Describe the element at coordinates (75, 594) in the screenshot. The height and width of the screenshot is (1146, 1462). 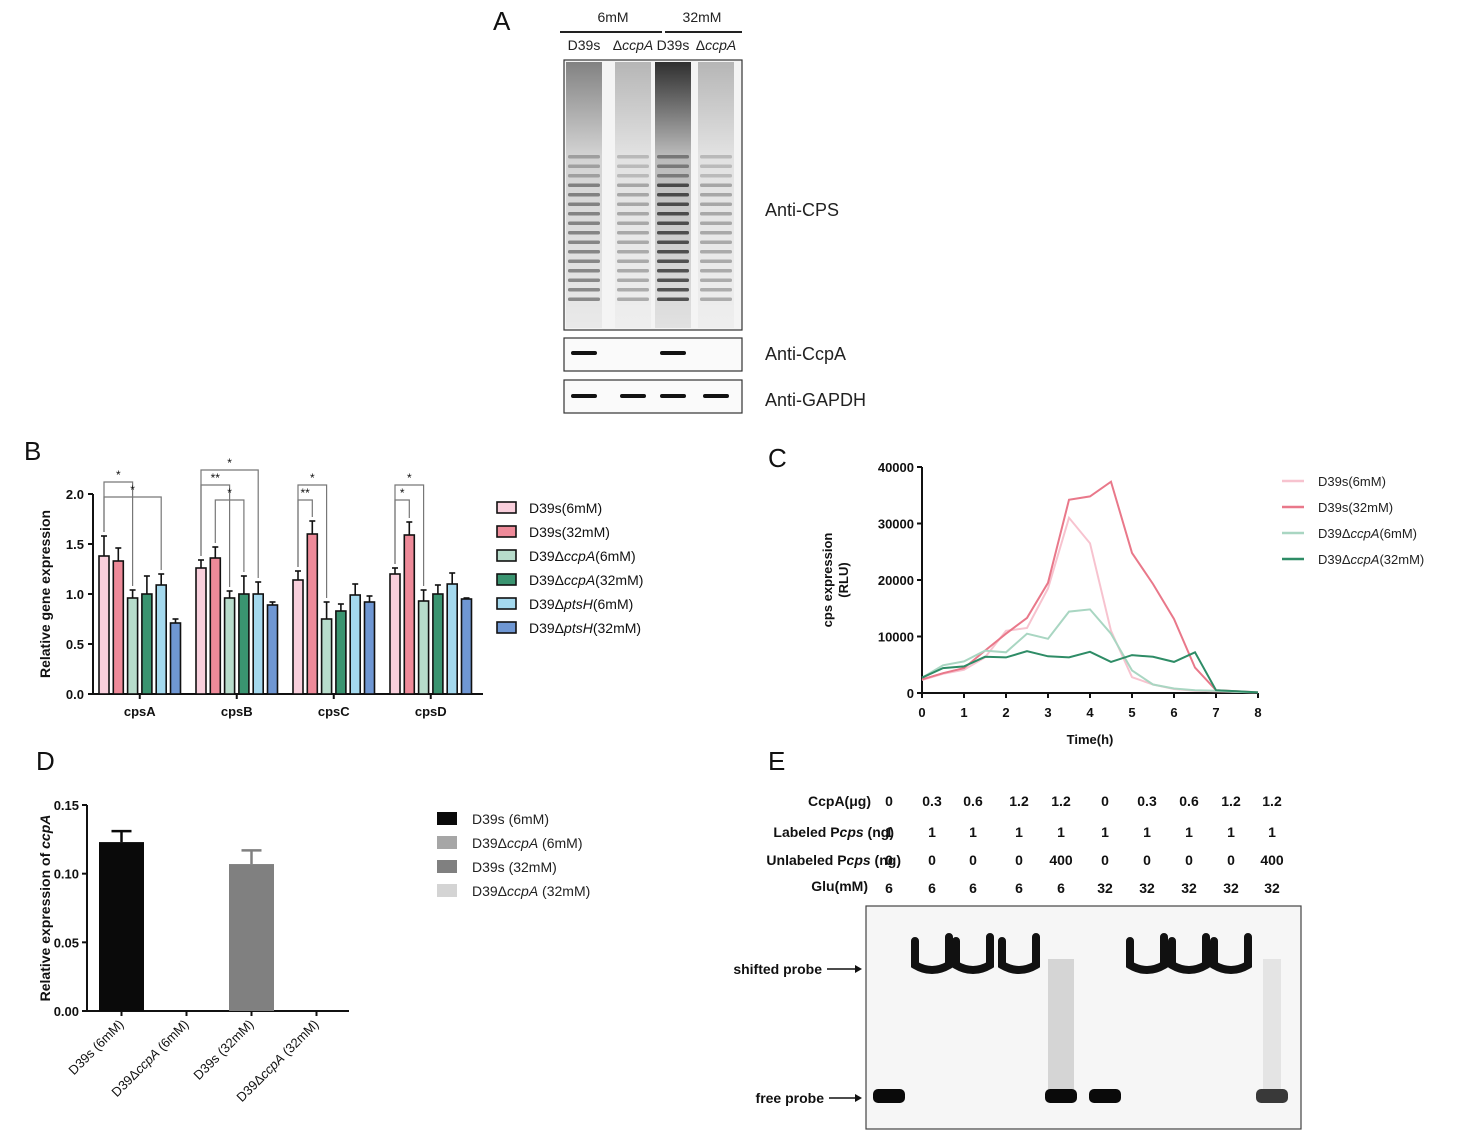
I see `y-tick-label: 1.0` at that location.